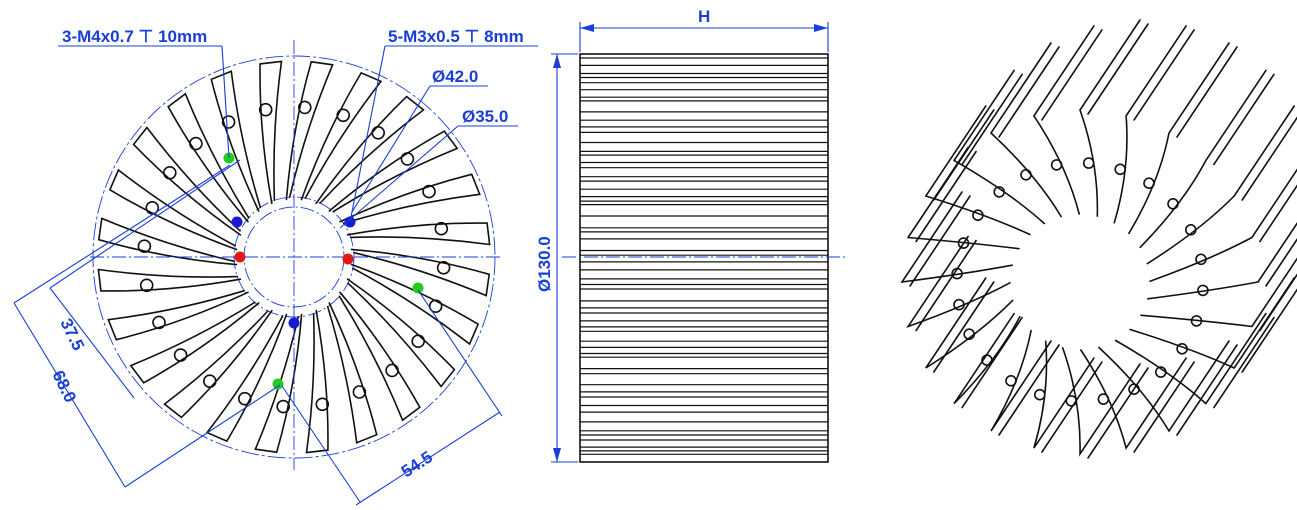 The width and height of the screenshot is (1297, 510). I want to click on diameter-42-callout: Ø42.0, so click(455, 76).